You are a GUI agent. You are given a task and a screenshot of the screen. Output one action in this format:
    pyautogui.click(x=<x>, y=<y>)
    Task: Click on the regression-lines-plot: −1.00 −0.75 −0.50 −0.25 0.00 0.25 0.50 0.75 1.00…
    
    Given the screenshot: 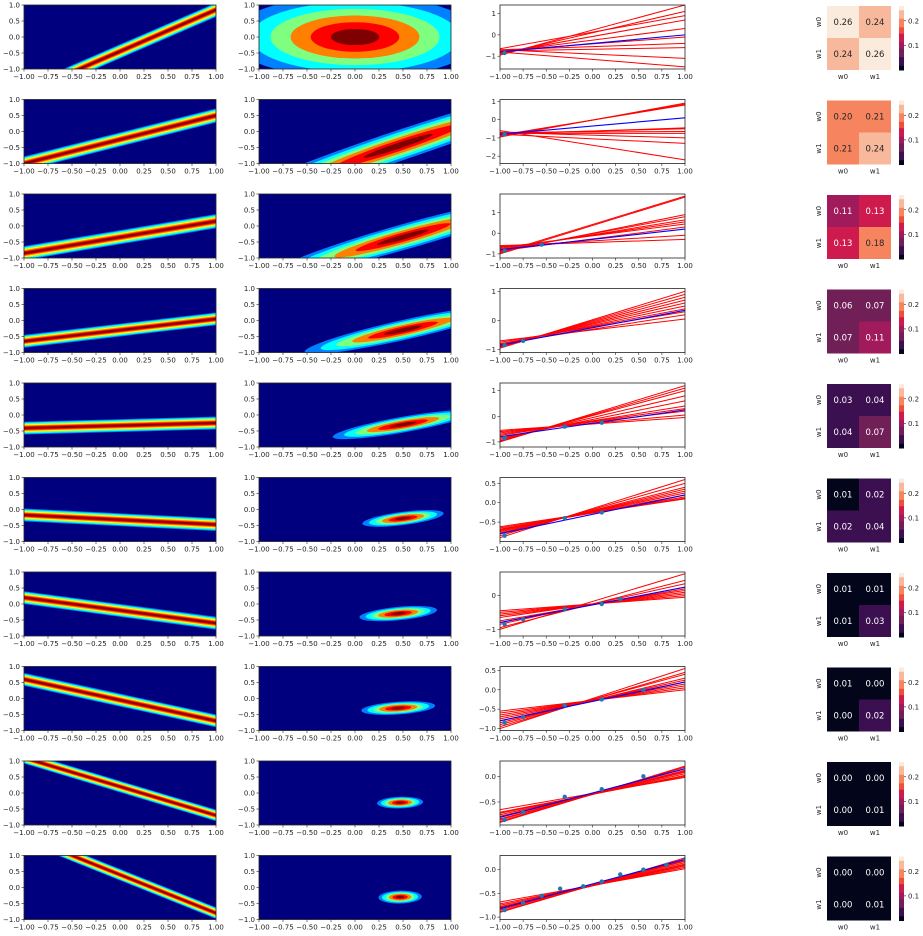 What is the action you would take?
    pyautogui.click(x=589, y=231)
    